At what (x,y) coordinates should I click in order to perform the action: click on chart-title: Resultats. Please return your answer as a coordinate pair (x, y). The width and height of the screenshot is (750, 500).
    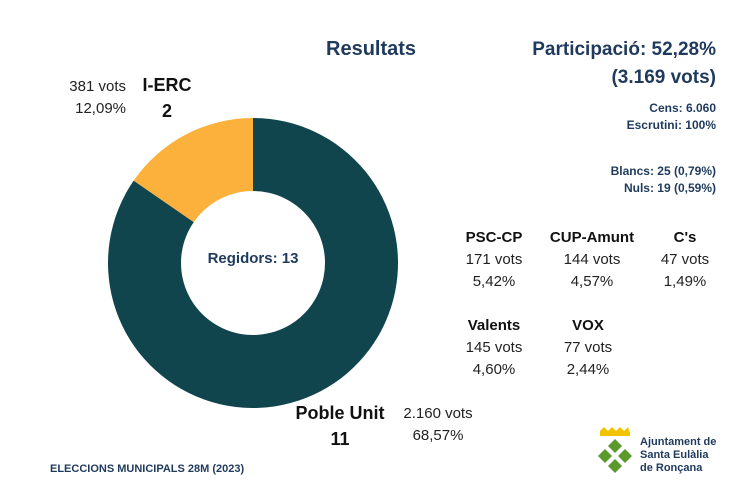
    Looking at the image, I should click on (371, 49).